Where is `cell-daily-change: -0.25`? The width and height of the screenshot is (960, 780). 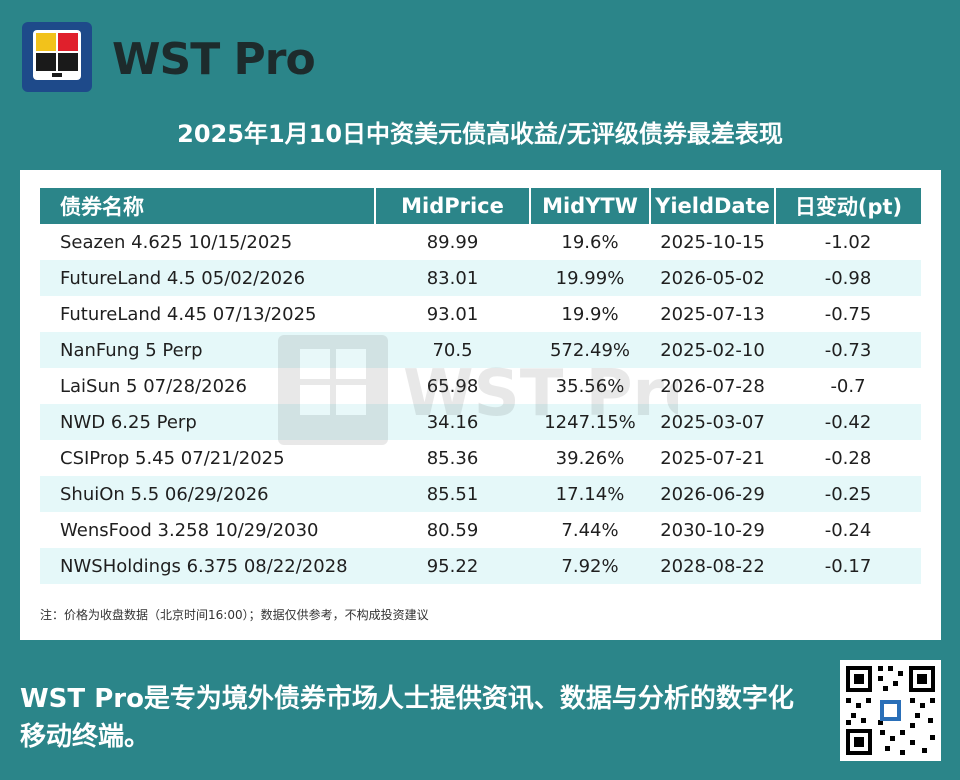
cell-daily-change: -0.25 is located at coordinates (848, 494).